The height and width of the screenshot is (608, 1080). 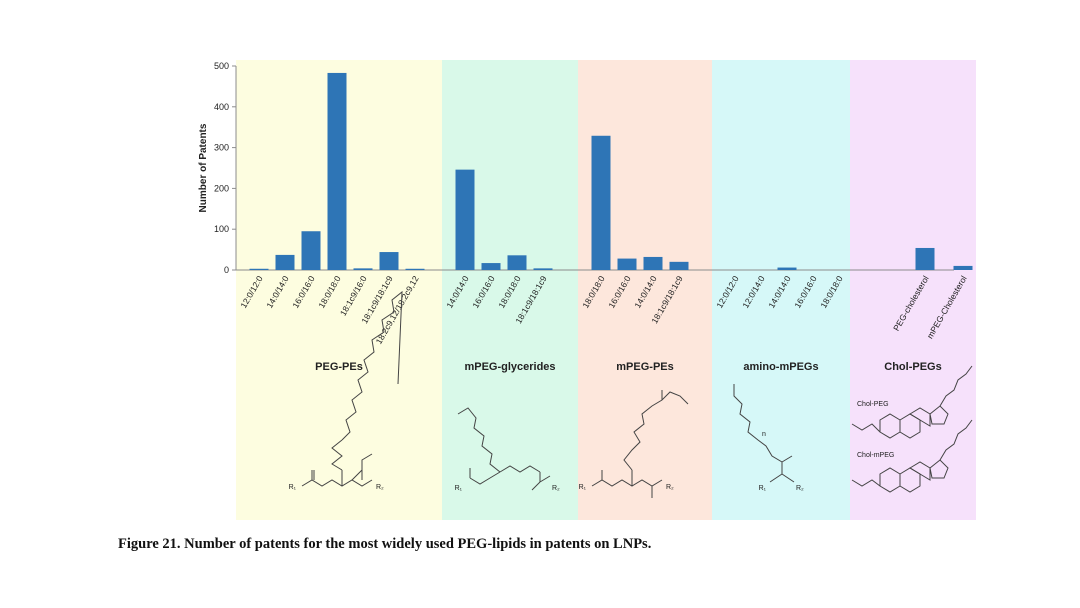 I want to click on mpeg-pe-r1-label: R₁, so click(x=583, y=487).